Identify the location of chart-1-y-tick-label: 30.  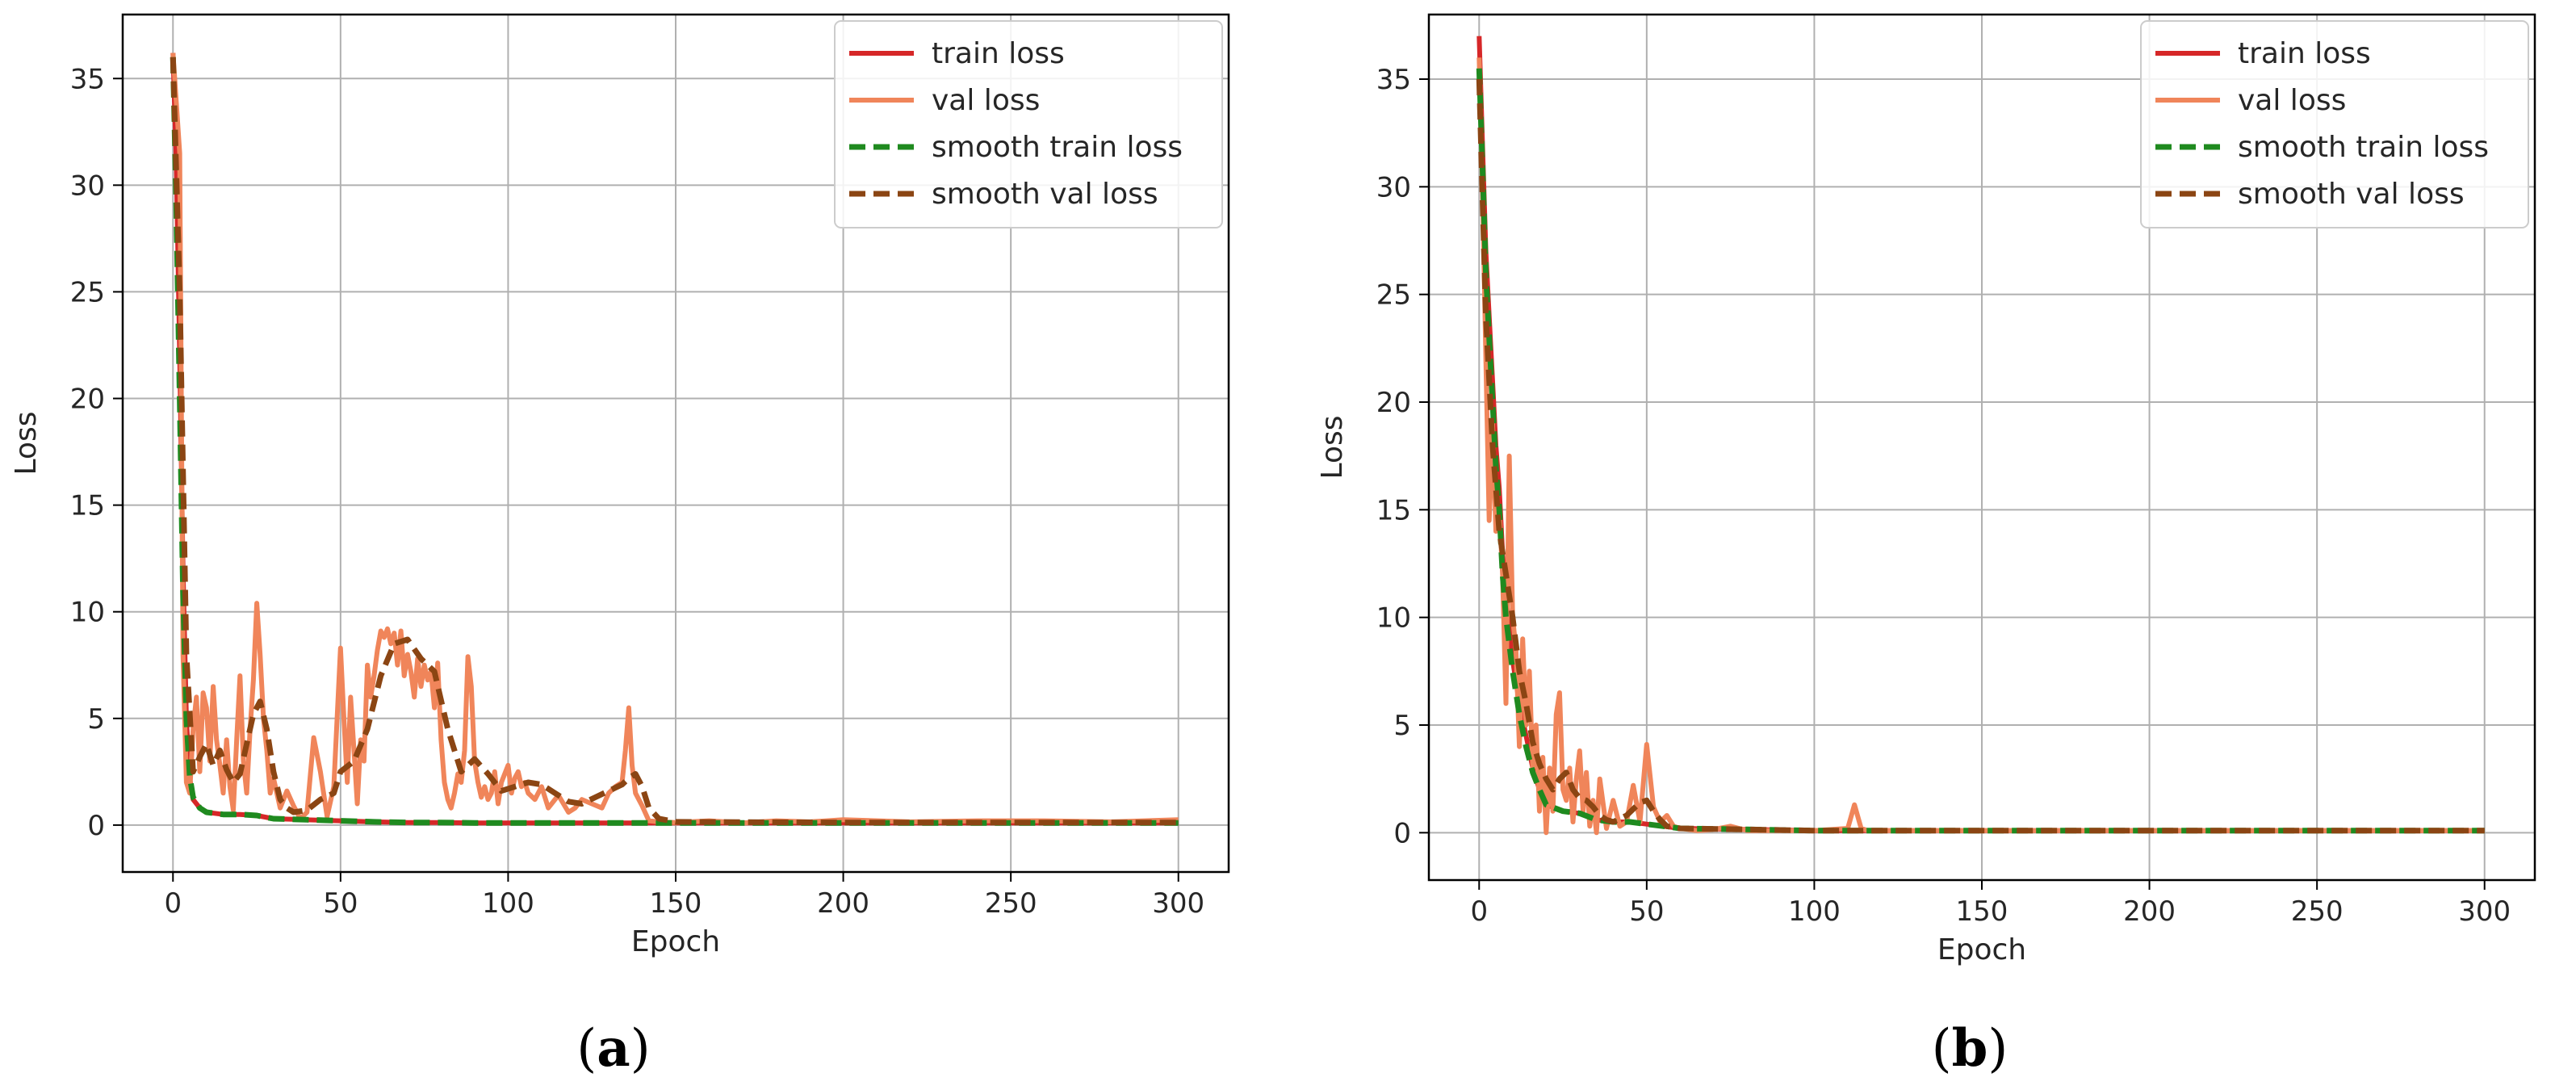
(1393, 187).